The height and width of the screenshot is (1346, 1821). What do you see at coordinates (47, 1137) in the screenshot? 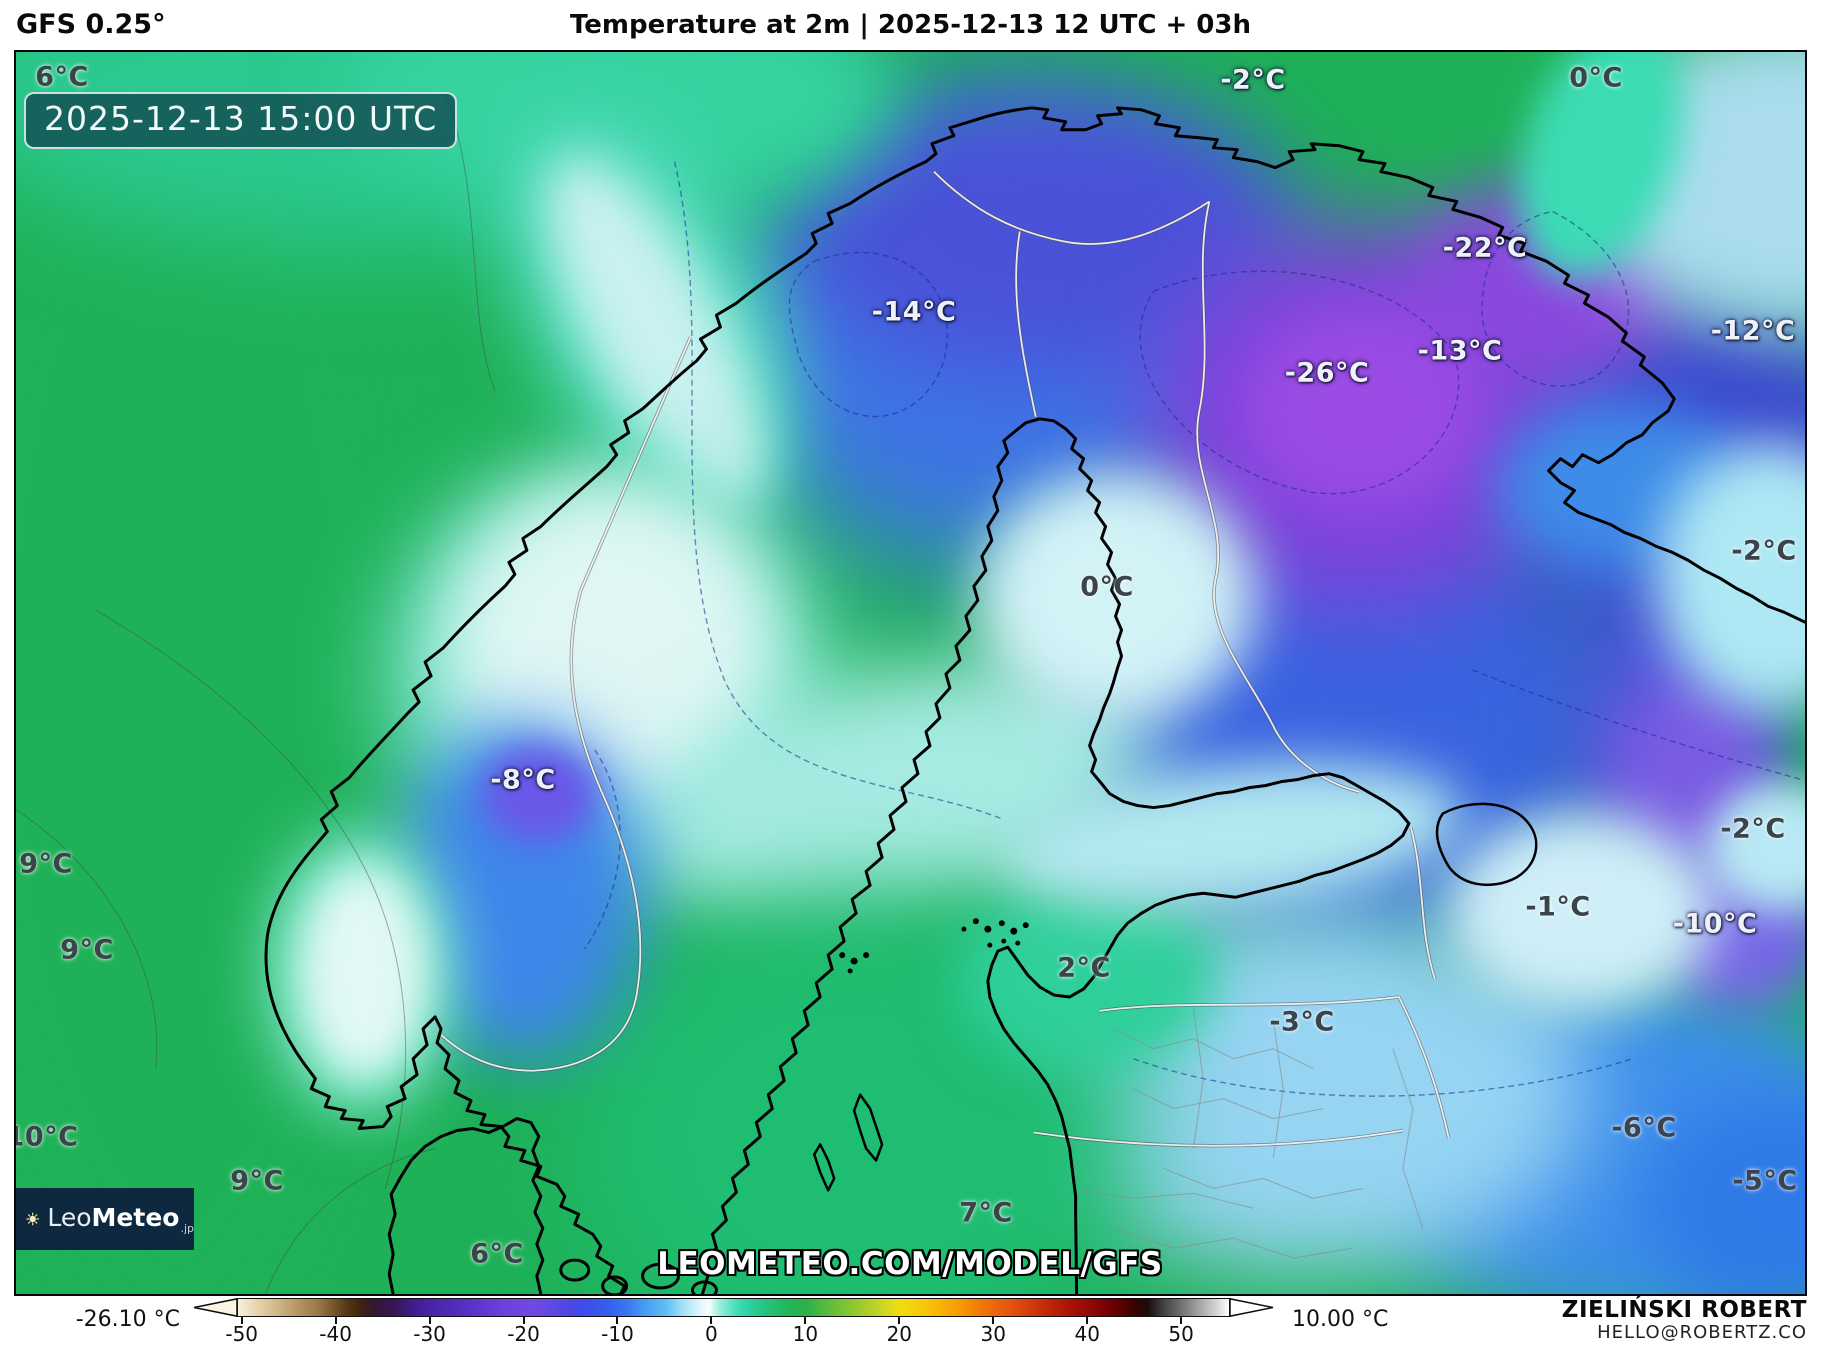
I see `temp-label: 10°C` at bounding box center [47, 1137].